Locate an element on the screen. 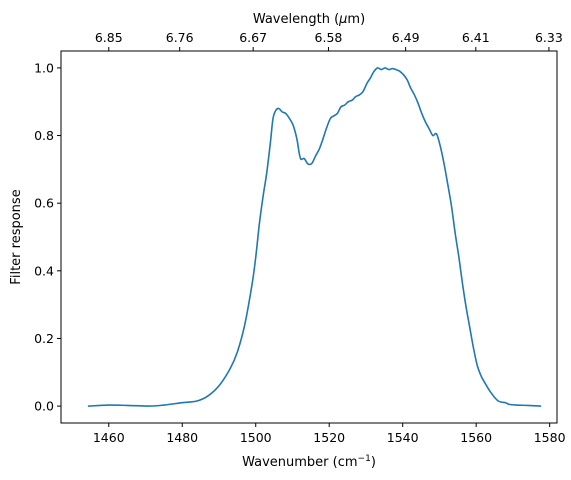  x-tick-label: 1520 is located at coordinates (329, 437).